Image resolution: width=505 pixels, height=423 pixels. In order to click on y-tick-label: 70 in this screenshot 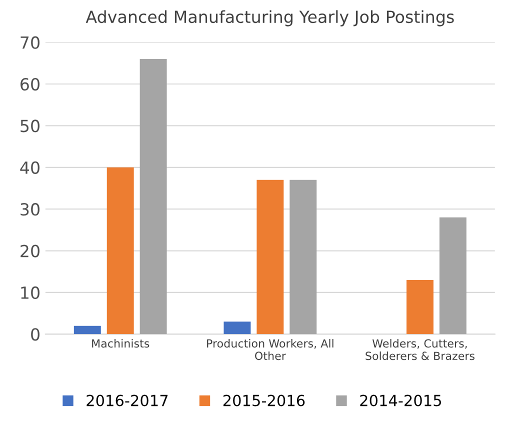, I will do `click(30, 42)`.